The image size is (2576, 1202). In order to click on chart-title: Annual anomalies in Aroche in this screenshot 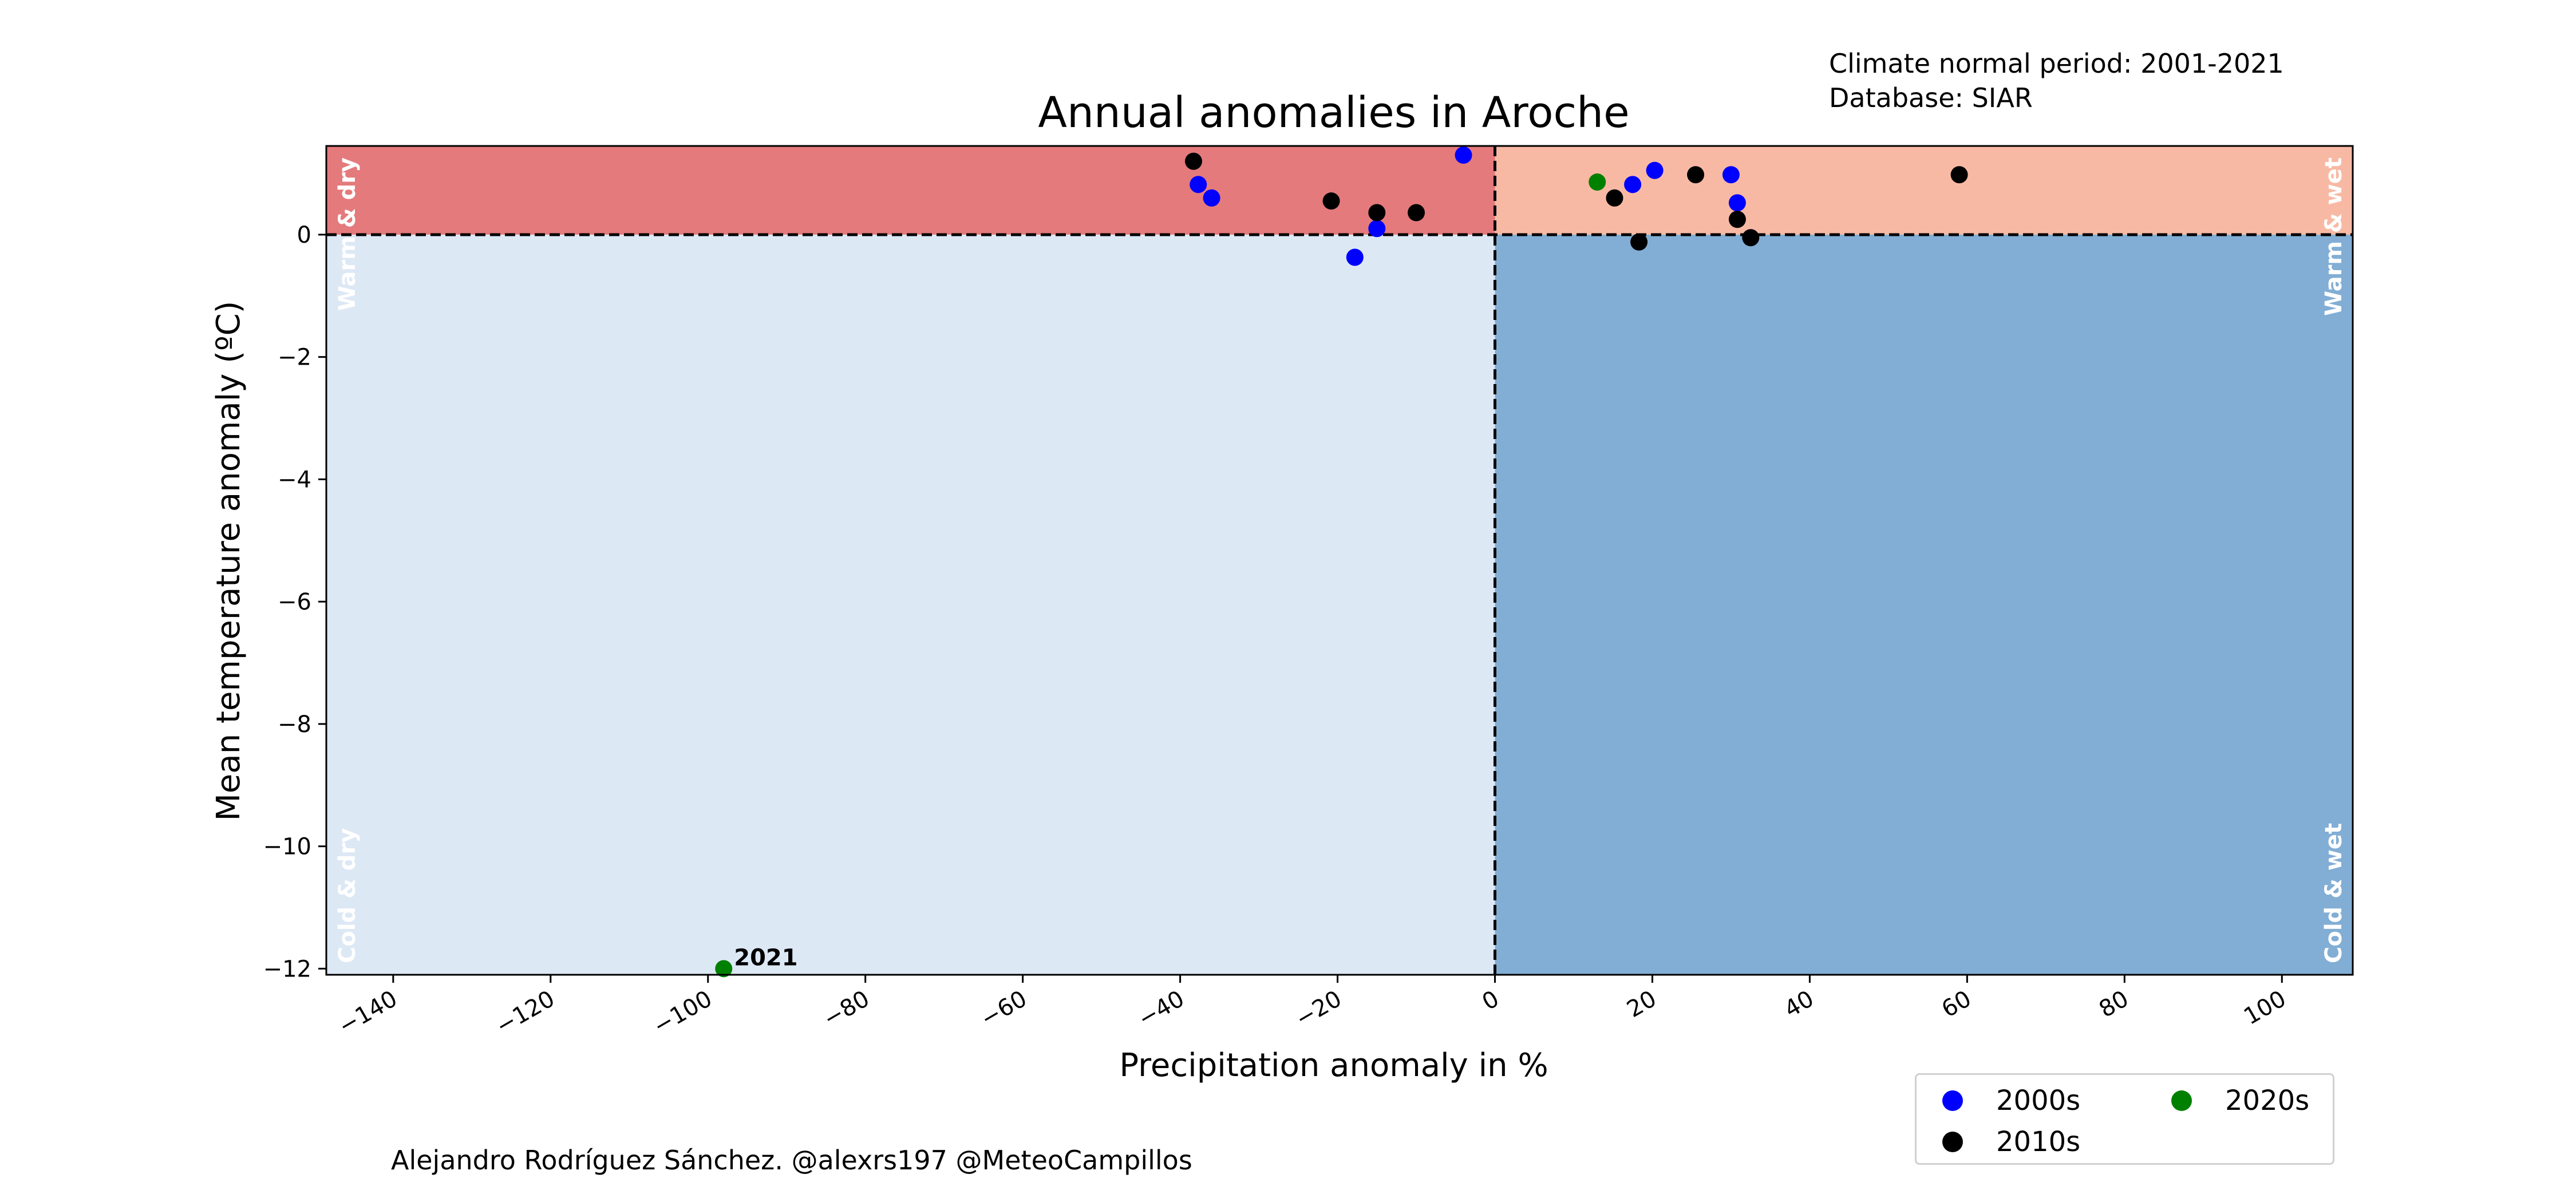, I will do `click(1333, 112)`.